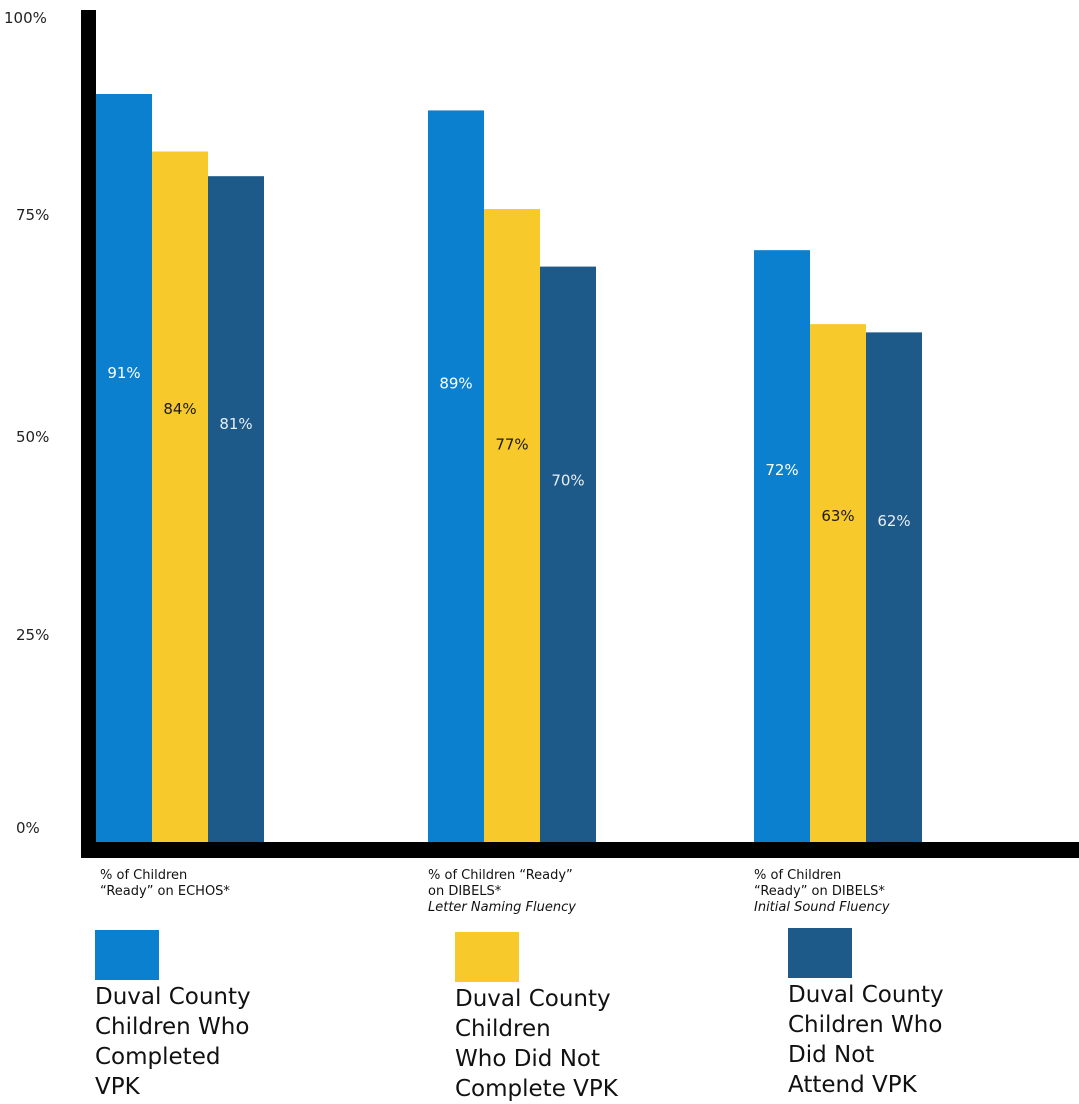 This screenshot has width=1079, height=1104. Describe the element at coordinates (500, 875) in the screenshot. I see `category-label-line: % of Children “Ready”` at that location.